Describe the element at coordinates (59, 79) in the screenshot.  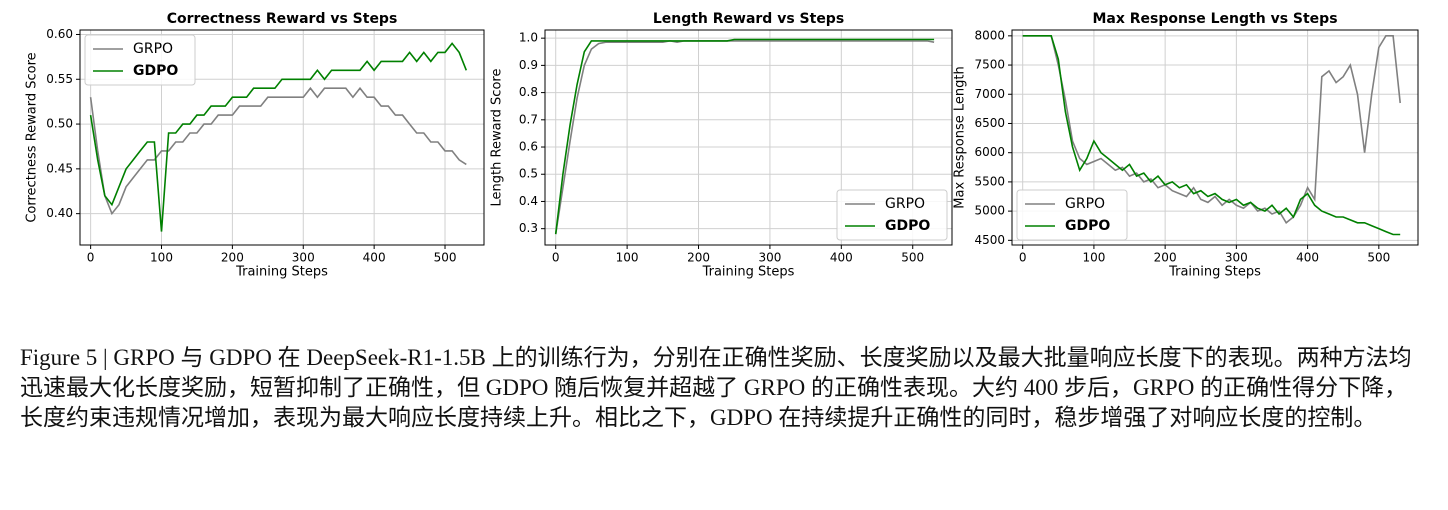
I see `y-tick-label: 0.55` at that location.